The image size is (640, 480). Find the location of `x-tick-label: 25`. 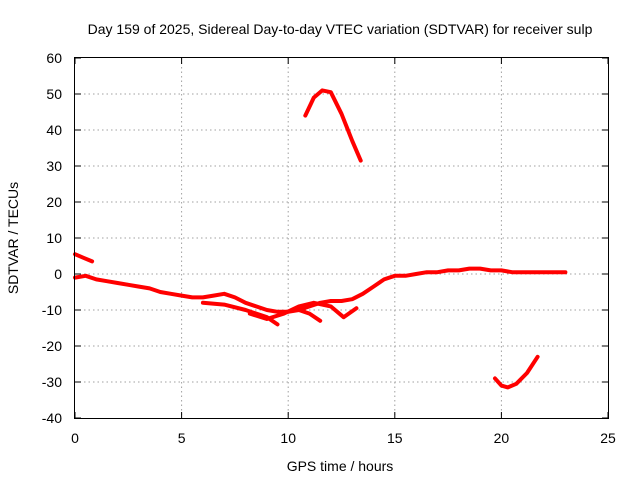

x-tick-label: 25 is located at coordinates (608, 438).